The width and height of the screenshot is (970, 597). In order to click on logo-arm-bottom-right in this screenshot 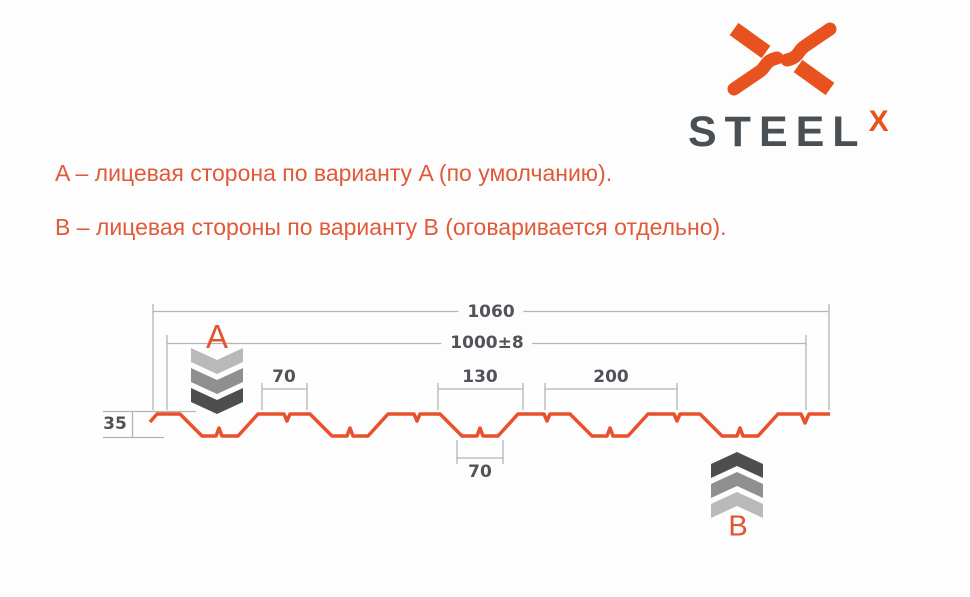, I will do `click(814, 77)`.